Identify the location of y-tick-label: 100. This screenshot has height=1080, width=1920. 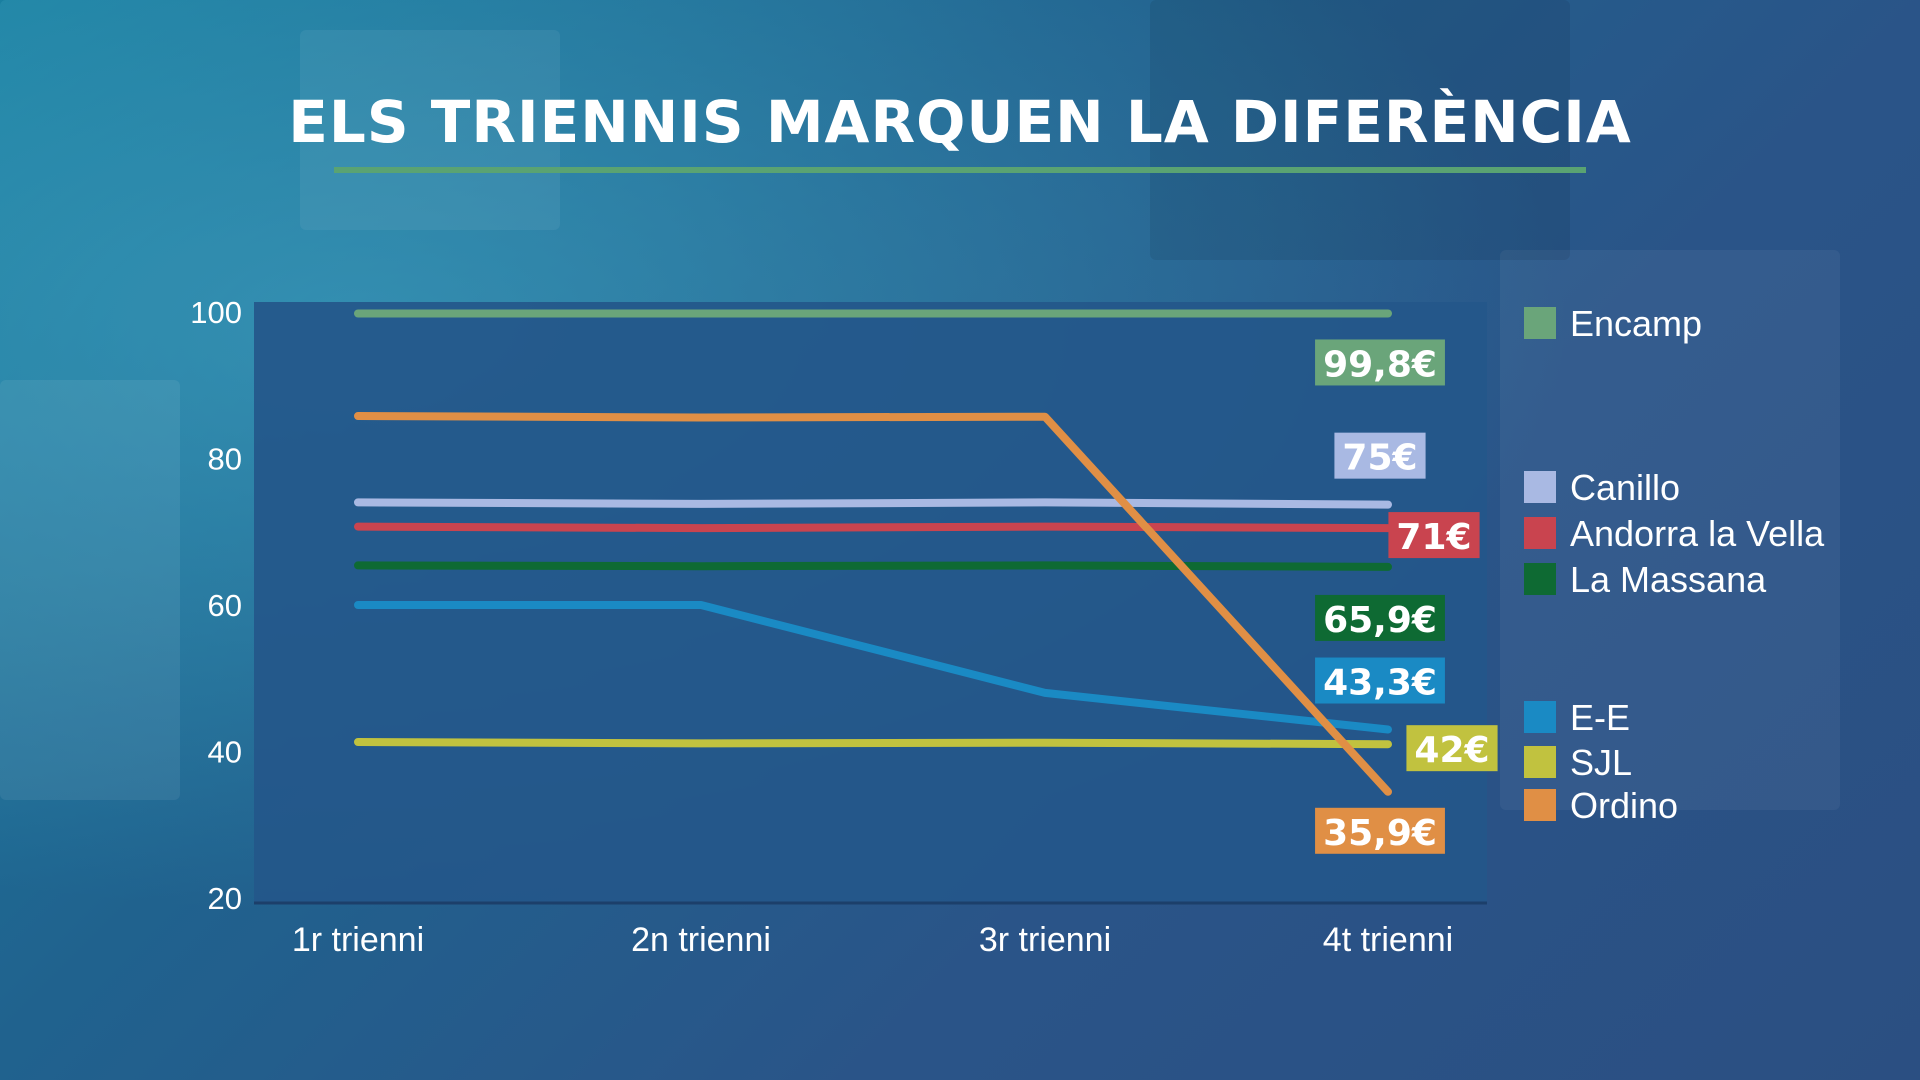
(216, 312).